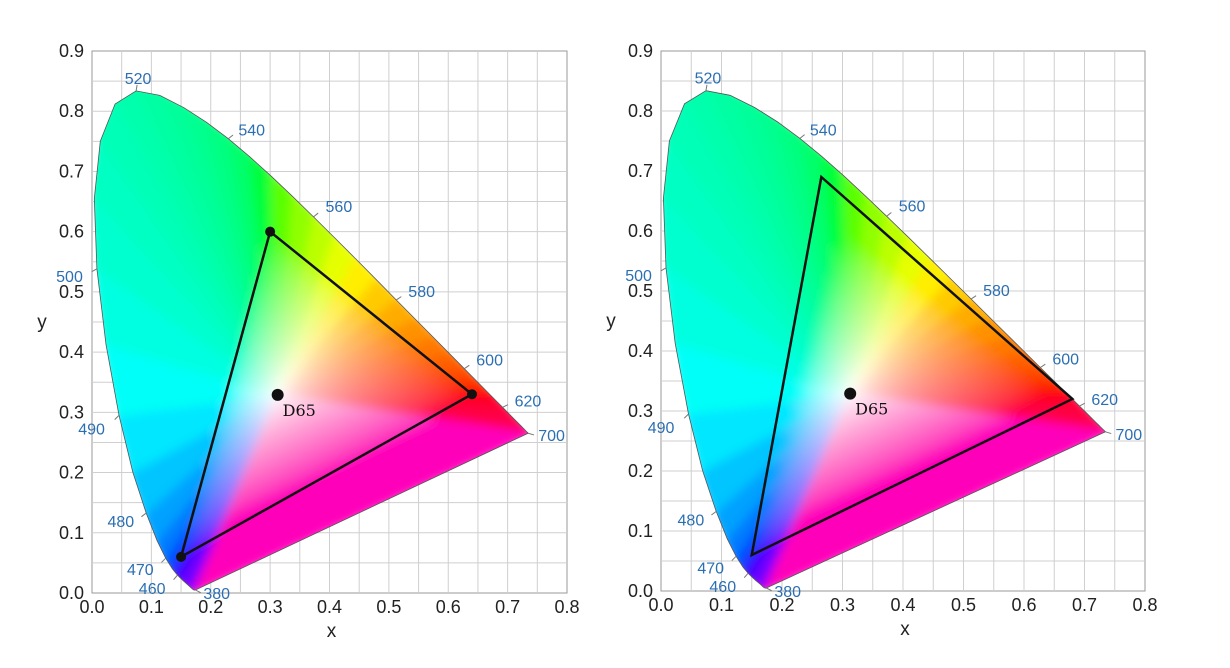 Image resolution: width=1230 pixels, height=668 pixels. What do you see at coordinates (299, 410) in the screenshot?
I see `white-point-label: D65` at bounding box center [299, 410].